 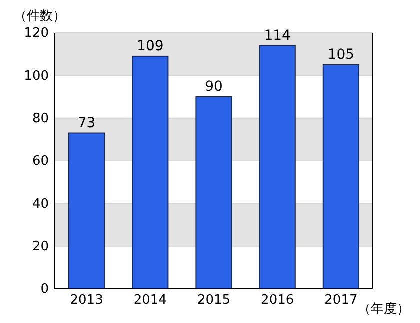 I want to click on data-label: 90, so click(x=214, y=87).